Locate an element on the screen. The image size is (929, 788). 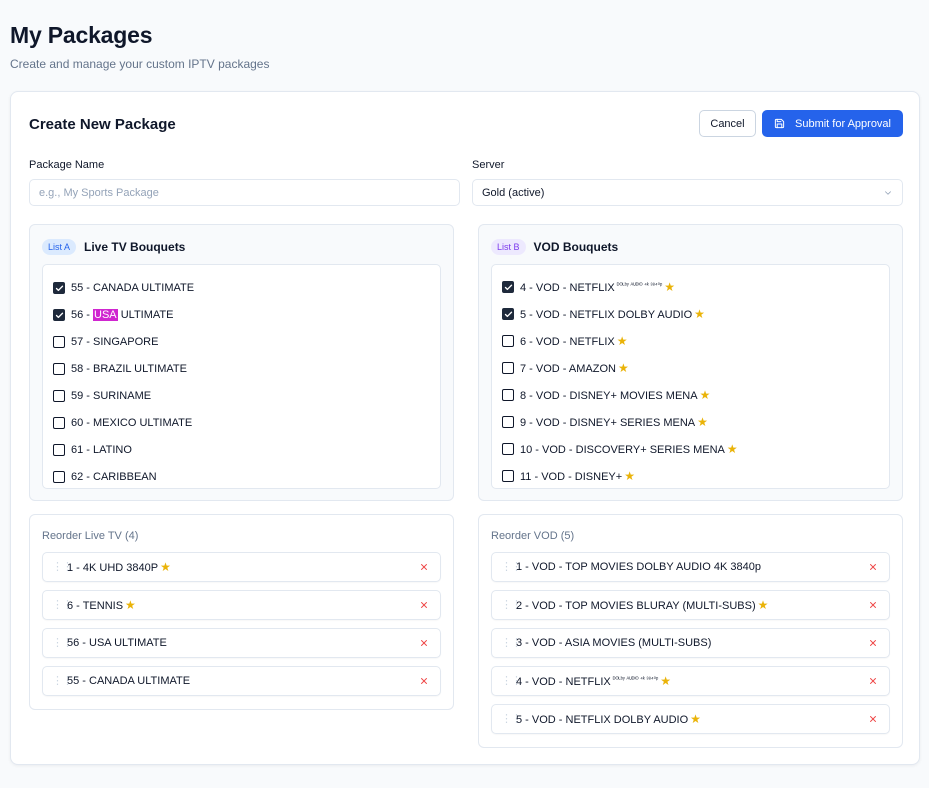
live-bouquet-item: 58 - BRAZIL ULTIMATE is located at coordinates (120, 369).